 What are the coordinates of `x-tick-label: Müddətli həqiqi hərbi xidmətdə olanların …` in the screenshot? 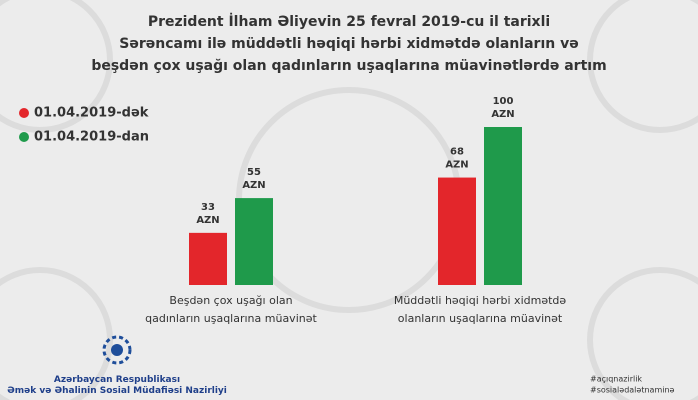 It's located at (480, 309).